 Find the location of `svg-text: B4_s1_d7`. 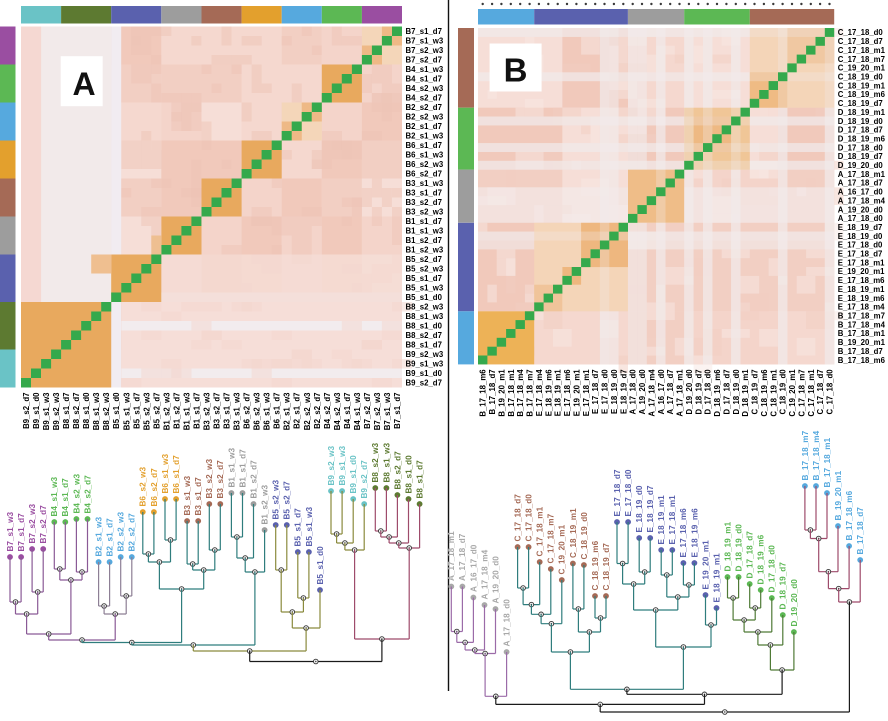

svg-text: B4_s1_d7 is located at coordinates (65, 497).